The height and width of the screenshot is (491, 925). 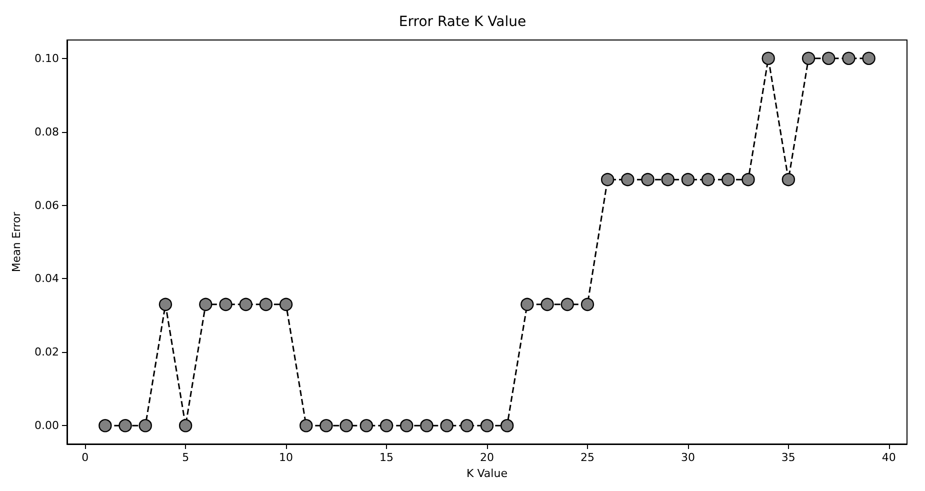 I want to click on x-tick-label: 5, so click(x=186, y=457).